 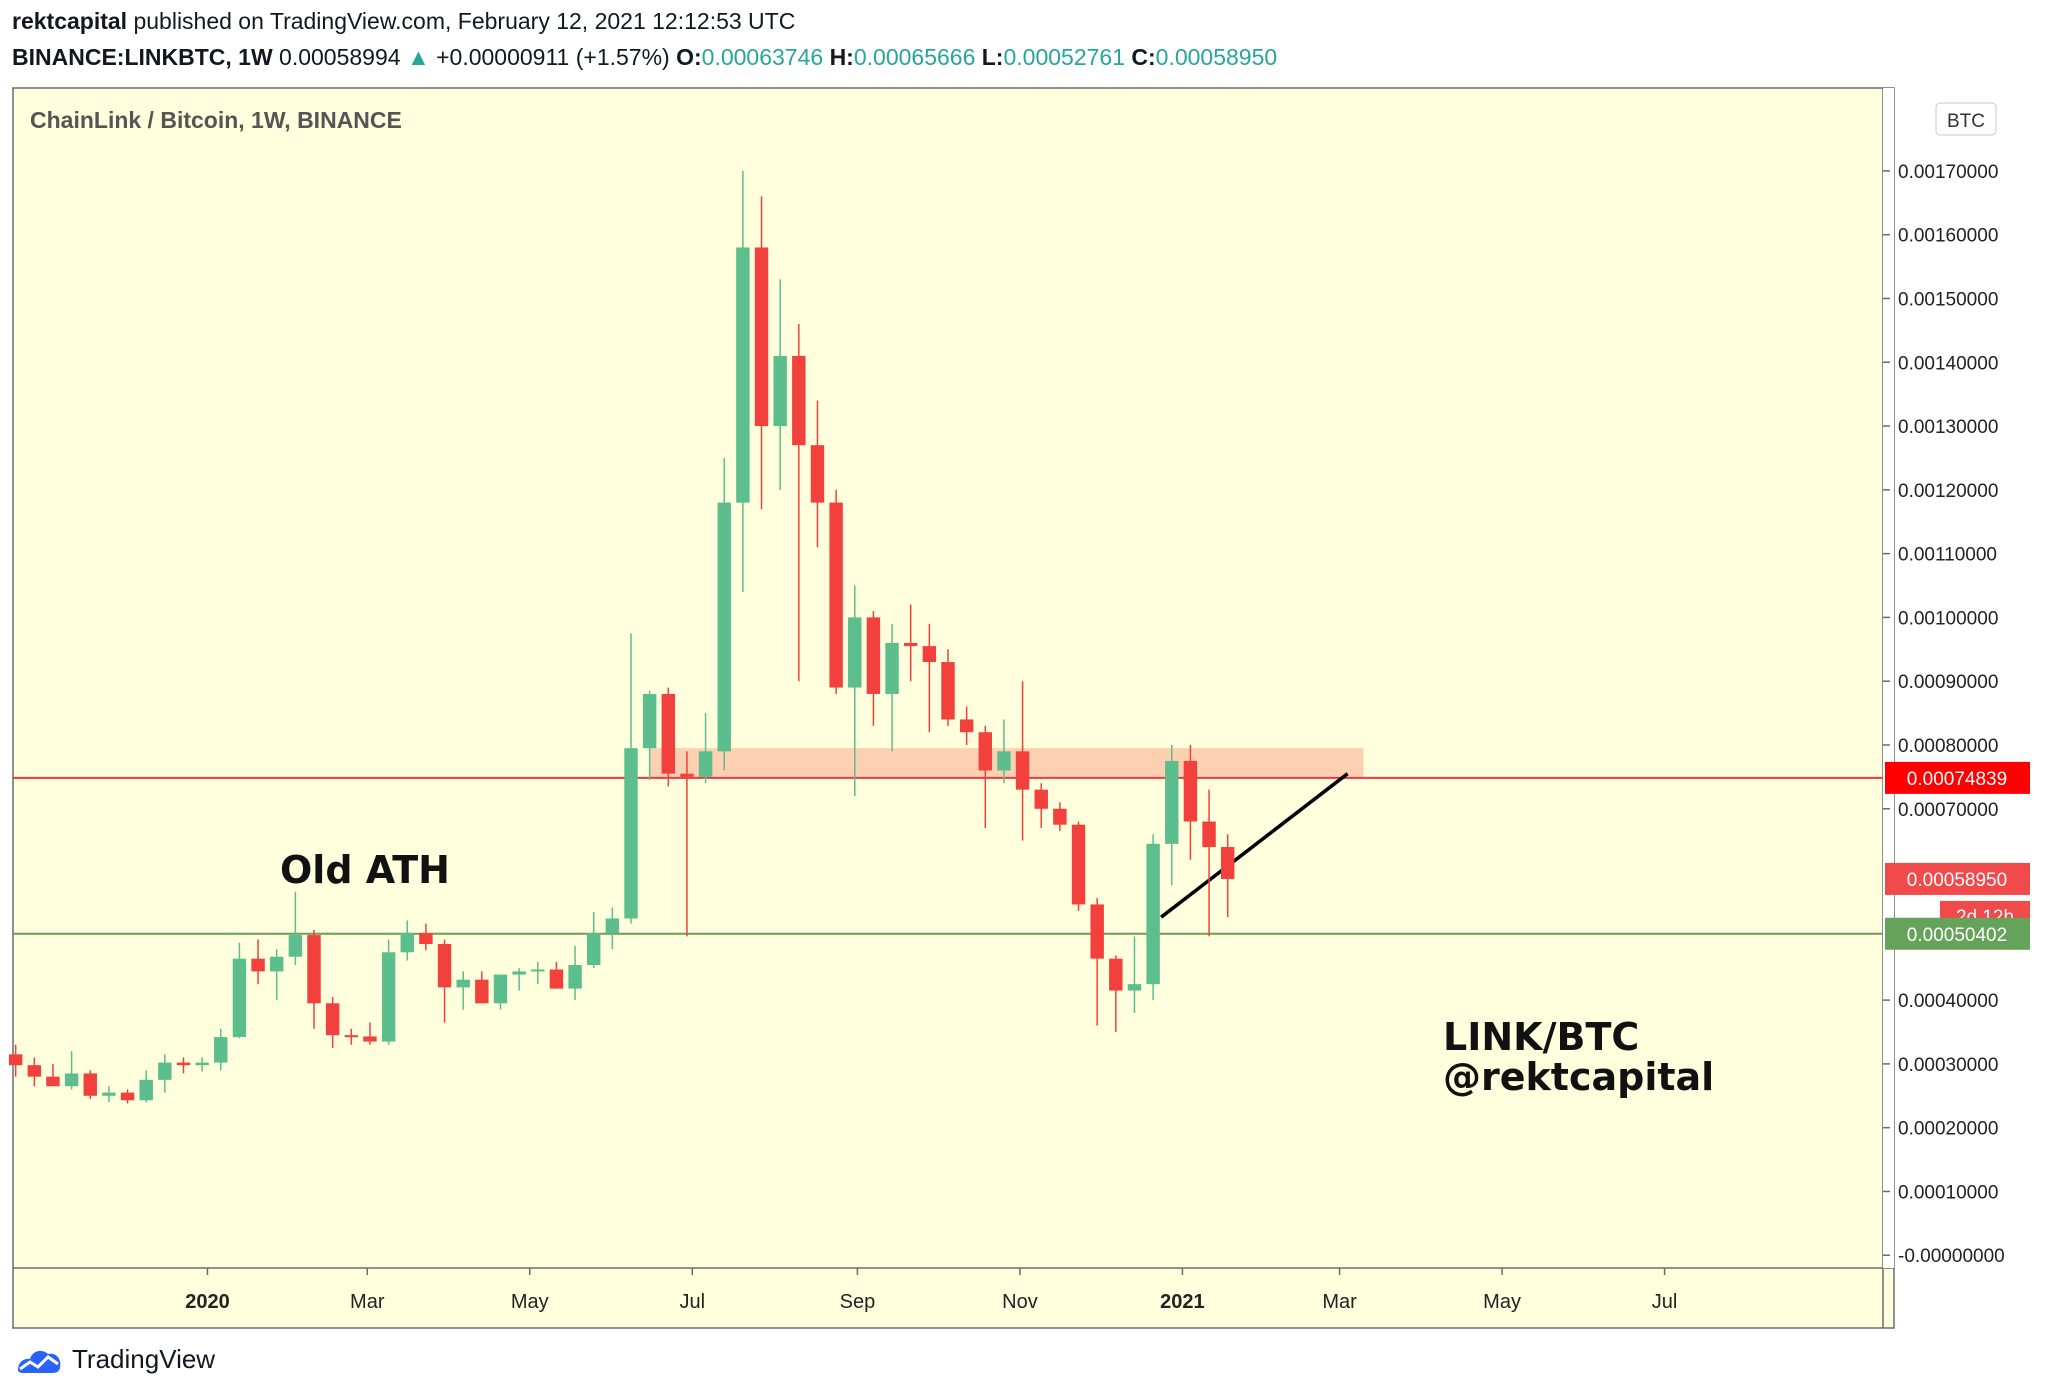 I want to click on support-price-label: 0.00050402, so click(x=1957, y=935).